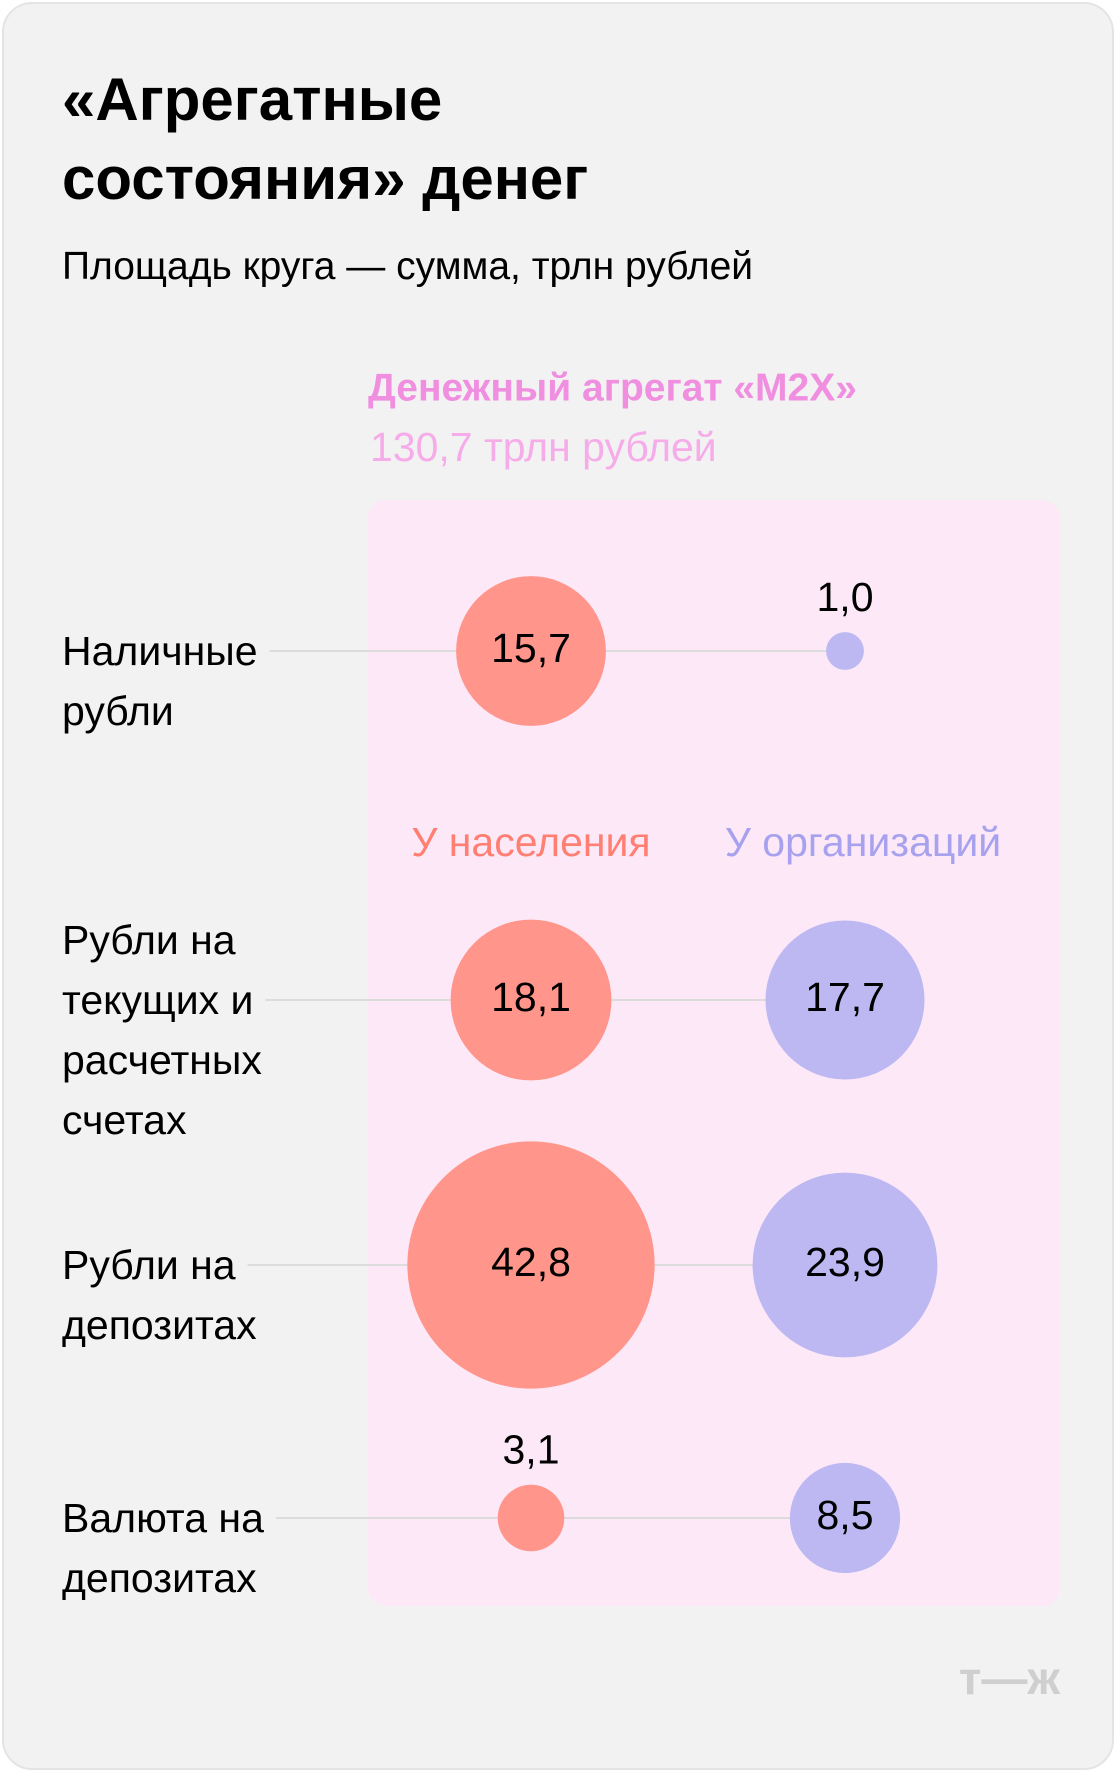 The image size is (1120, 1776). What do you see at coordinates (543, 447) in the screenshot?
I see `aggregate-subtitle: 130,7 трлн рублей` at bounding box center [543, 447].